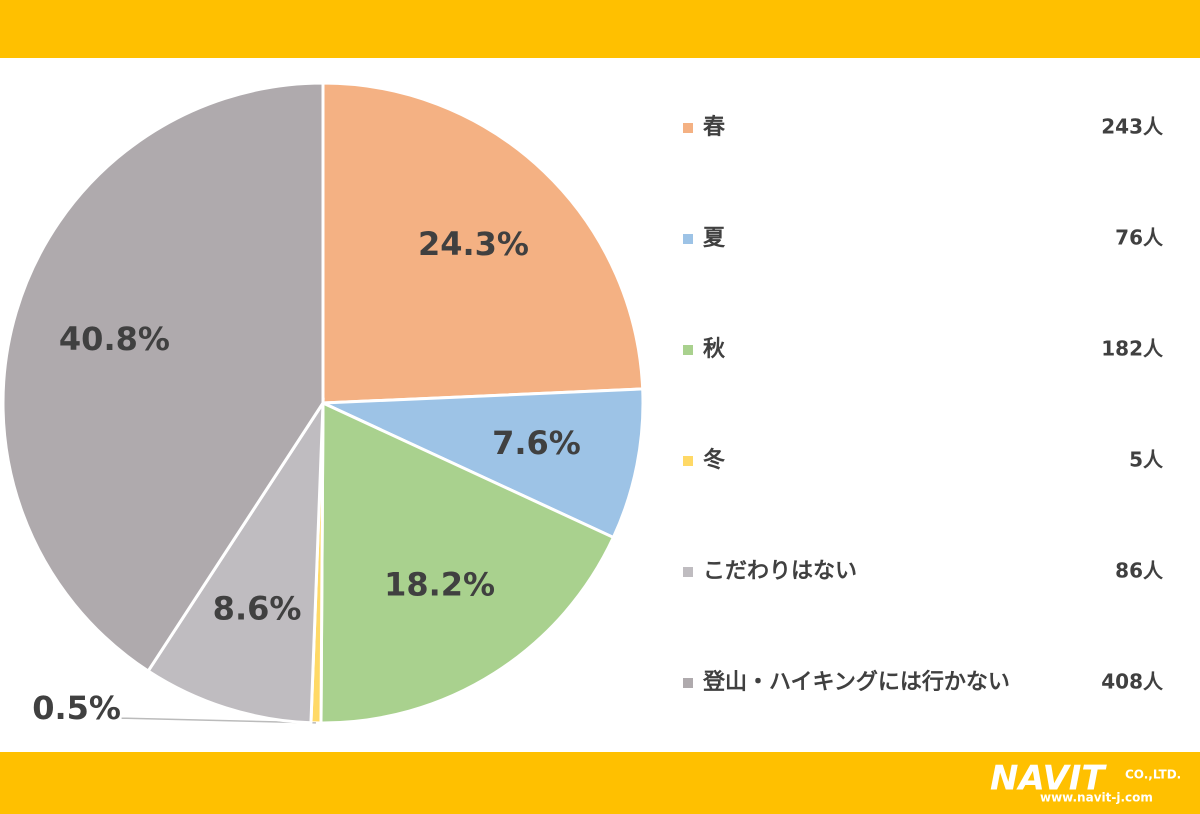 This screenshot has width=1200, height=814. I want to click on logo-suffix: CO.,LTD., so click(1153, 775).